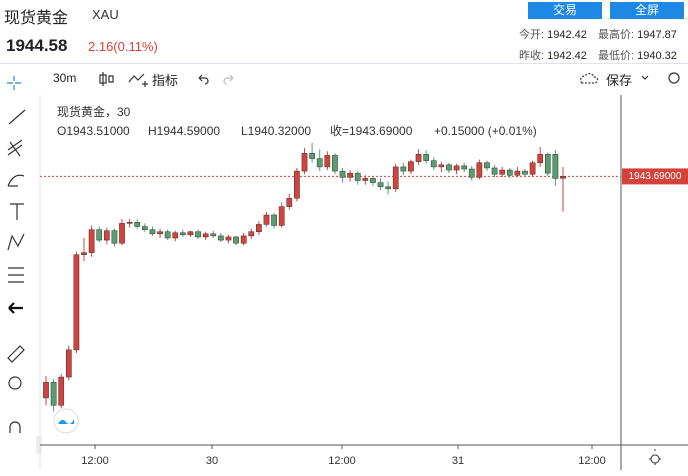 The image size is (688, 476). What do you see at coordinates (138, 80) in the screenshot?
I see `indicator-icon` at bounding box center [138, 80].